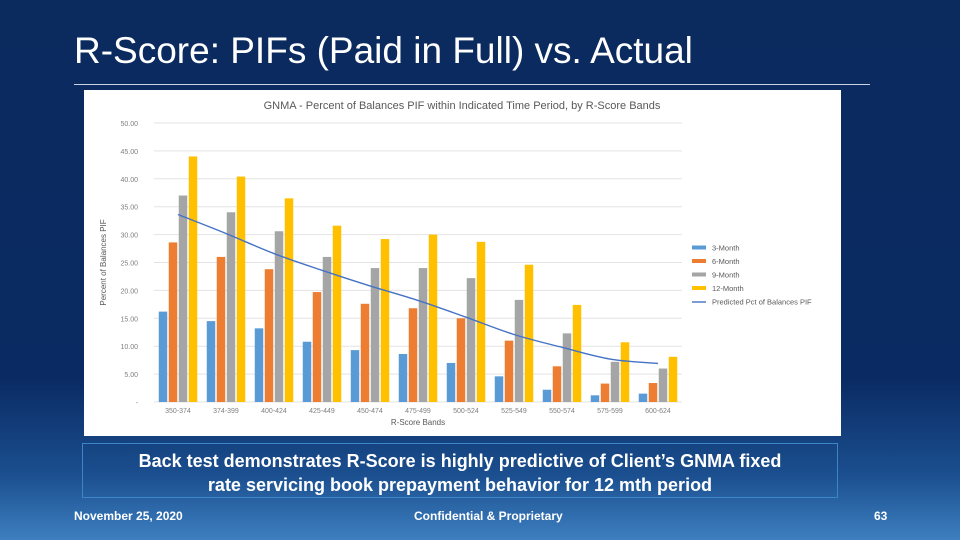  What do you see at coordinates (488, 516) in the screenshot?
I see `footer-confidential: Confidential & Proprietary` at bounding box center [488, 516].